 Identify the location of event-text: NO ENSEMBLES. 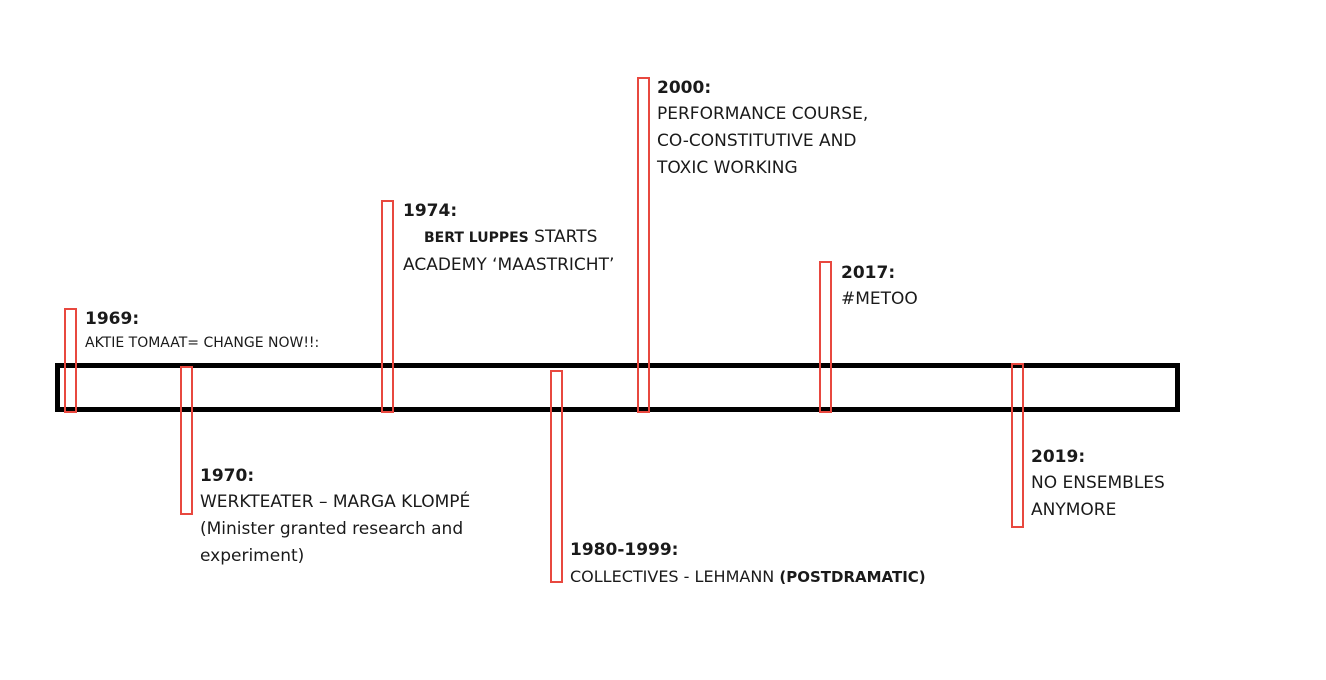
(1098, 483).